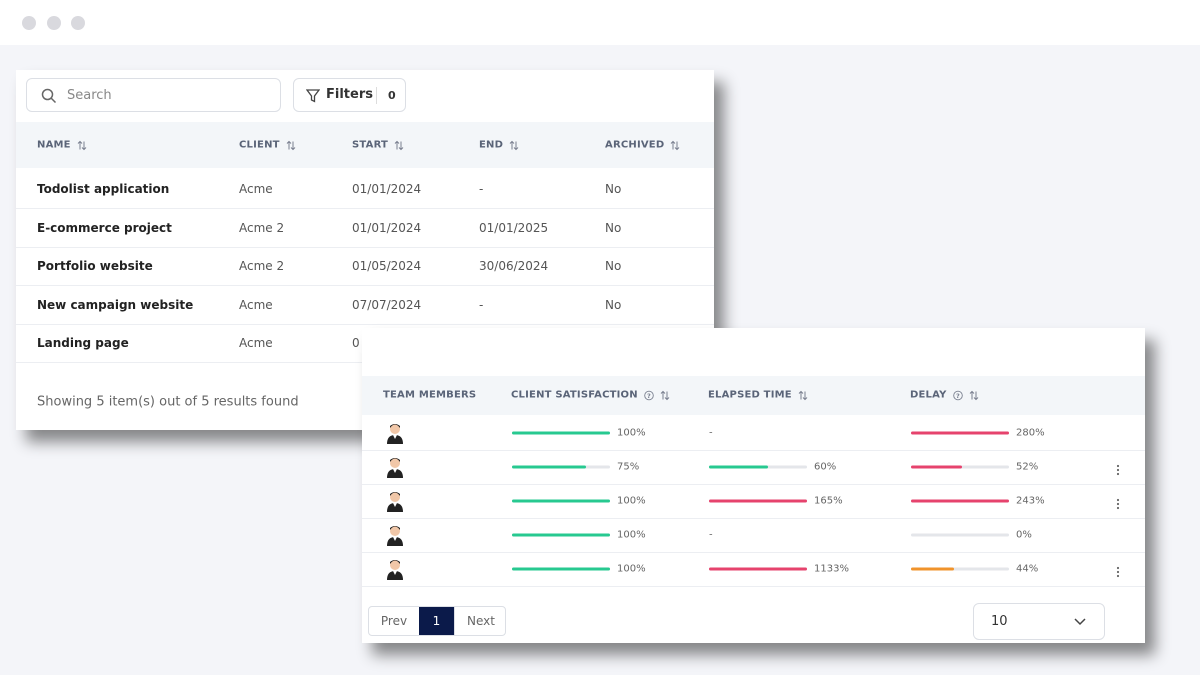 The image size is (1200, 675). What do you see at coordinates (394, 621) in the screenshot?
I see `prev-button: Prev` at bounding box center [394, 621].